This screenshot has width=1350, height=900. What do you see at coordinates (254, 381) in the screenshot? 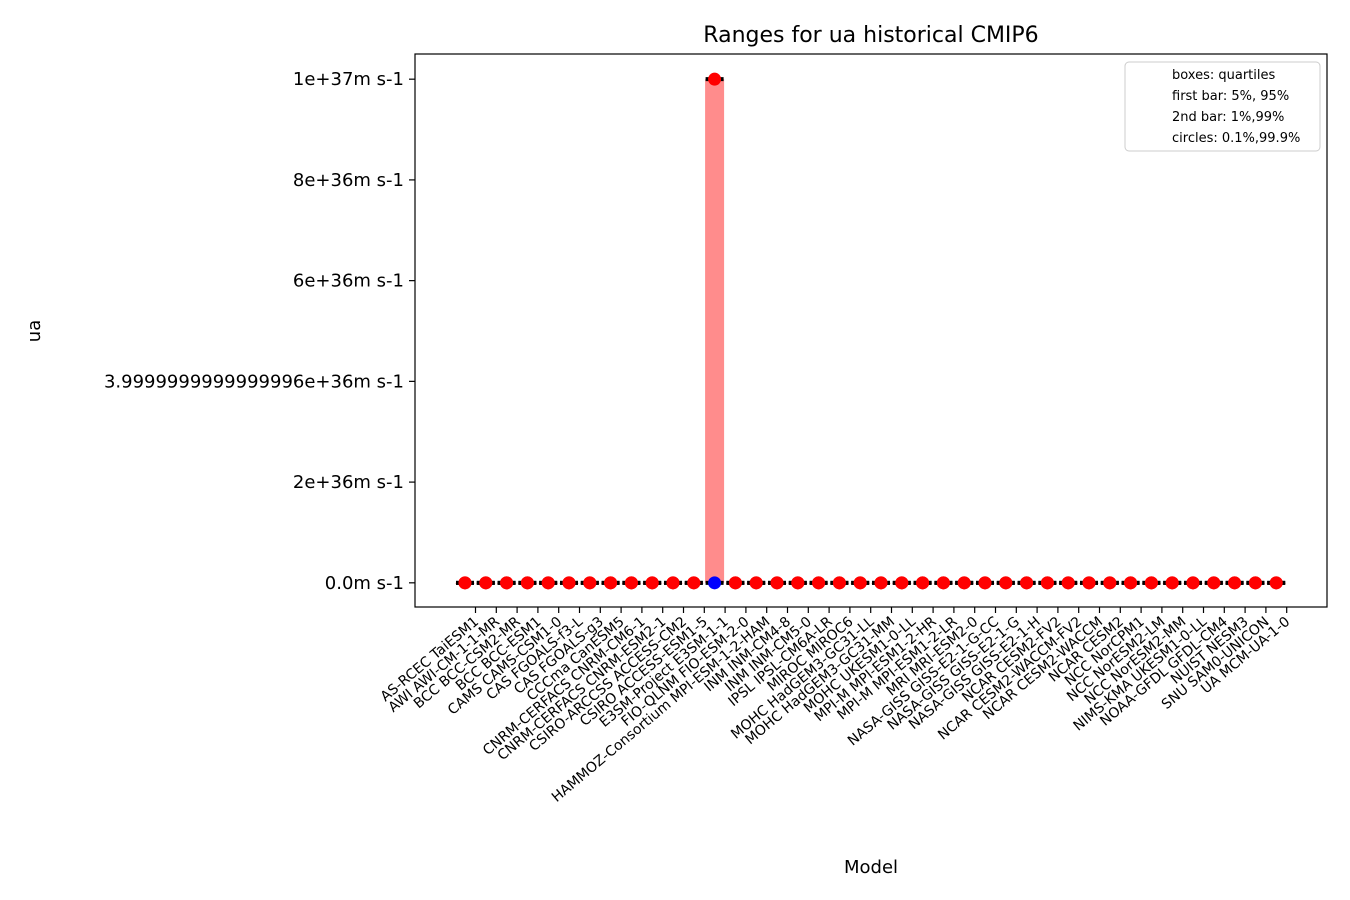
I see `y-tick-label: 3.9999999999999996e+36m s-1` at bounding box center [254, 381].